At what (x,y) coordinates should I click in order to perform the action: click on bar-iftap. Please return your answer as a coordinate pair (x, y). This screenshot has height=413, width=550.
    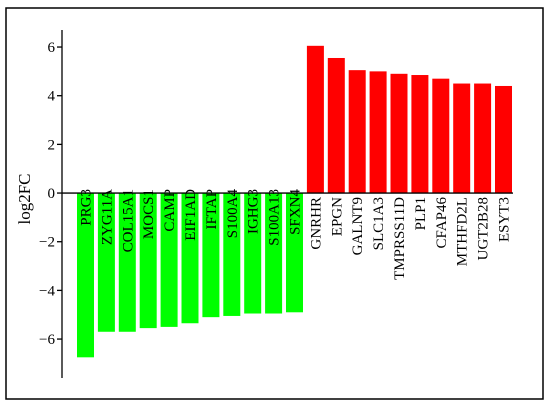
    Looking at the image, I should click on (211, 255).